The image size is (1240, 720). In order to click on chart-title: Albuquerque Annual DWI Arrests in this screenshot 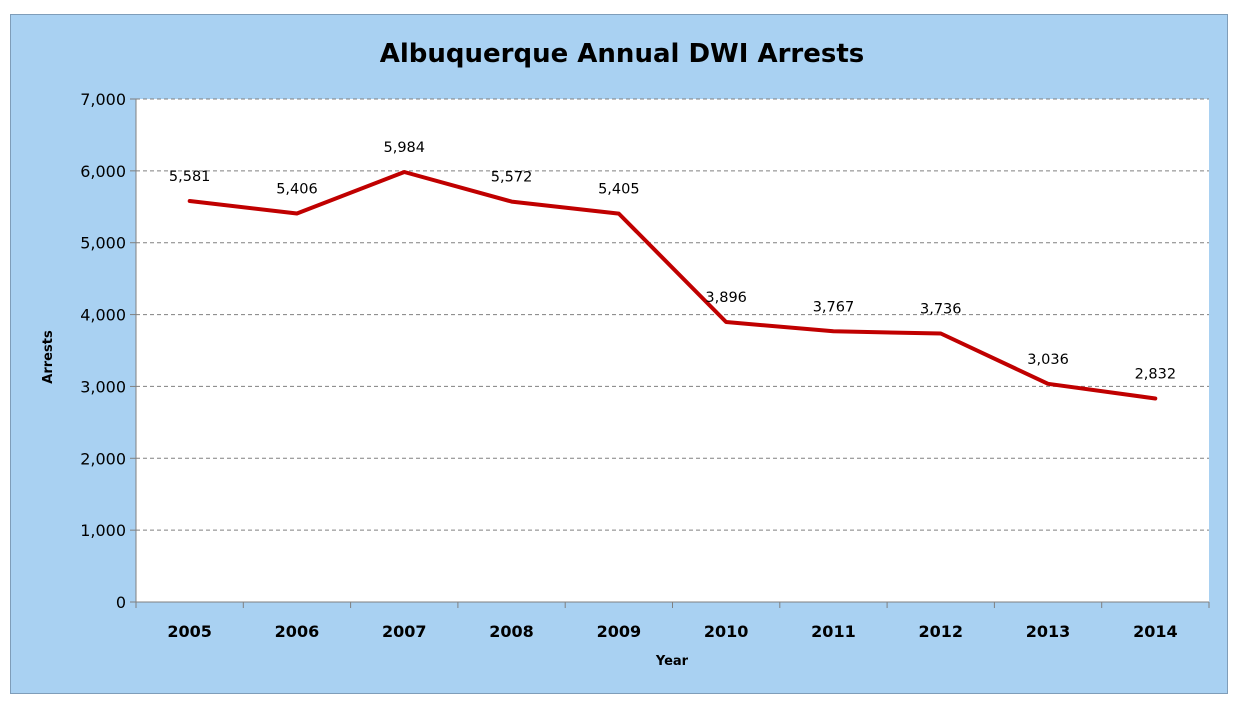, I will do `click(622, 54)`.